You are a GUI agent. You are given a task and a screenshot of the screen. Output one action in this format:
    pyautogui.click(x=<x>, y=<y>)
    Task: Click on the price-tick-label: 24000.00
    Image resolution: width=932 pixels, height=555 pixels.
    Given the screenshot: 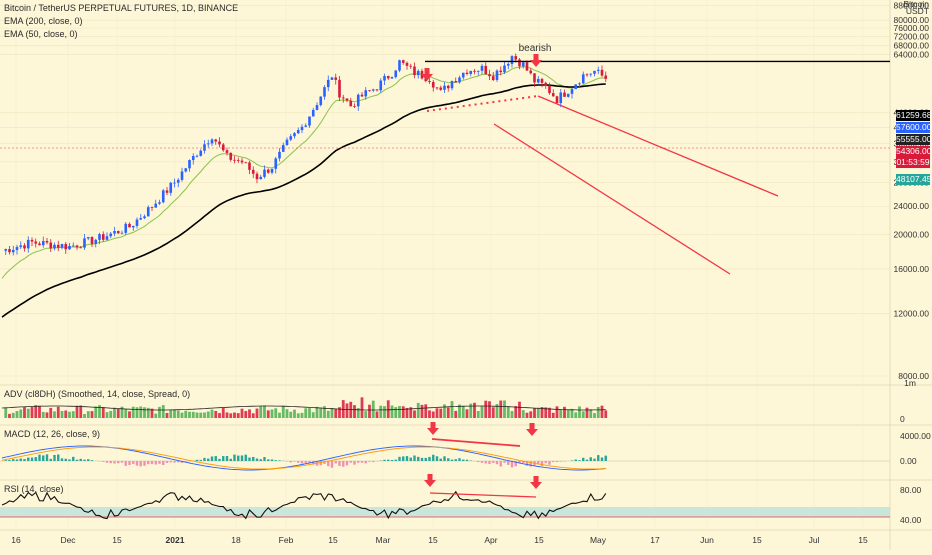 What is the action you would take?
    pyautogui.click(x=912, y=206)
    